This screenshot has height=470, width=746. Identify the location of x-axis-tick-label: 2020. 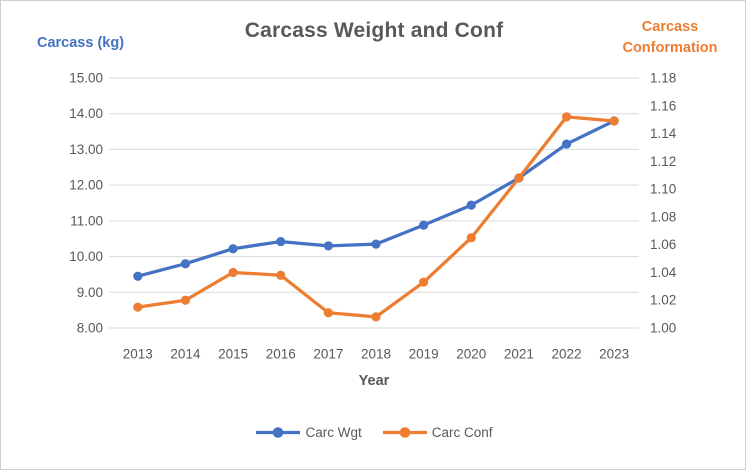
(471, 354).